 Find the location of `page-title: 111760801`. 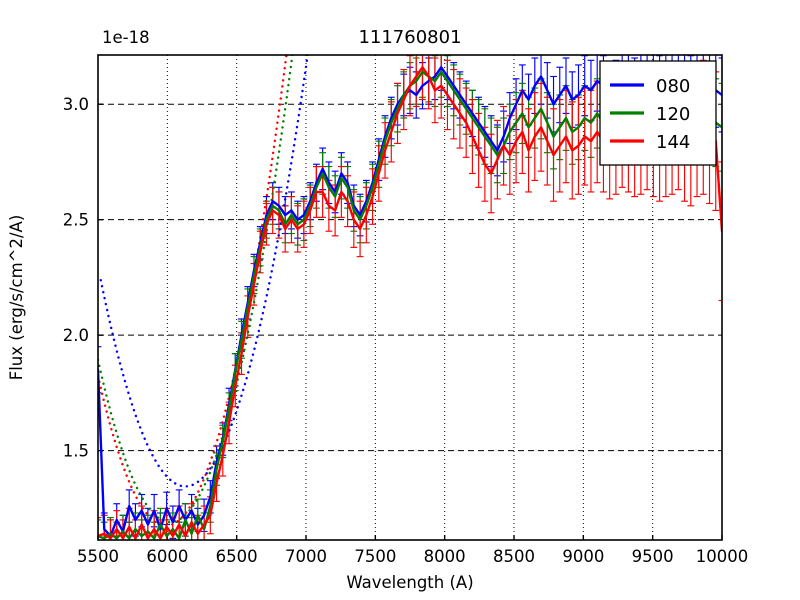

page-title: 111760801 is located at coordinates (409, 37).